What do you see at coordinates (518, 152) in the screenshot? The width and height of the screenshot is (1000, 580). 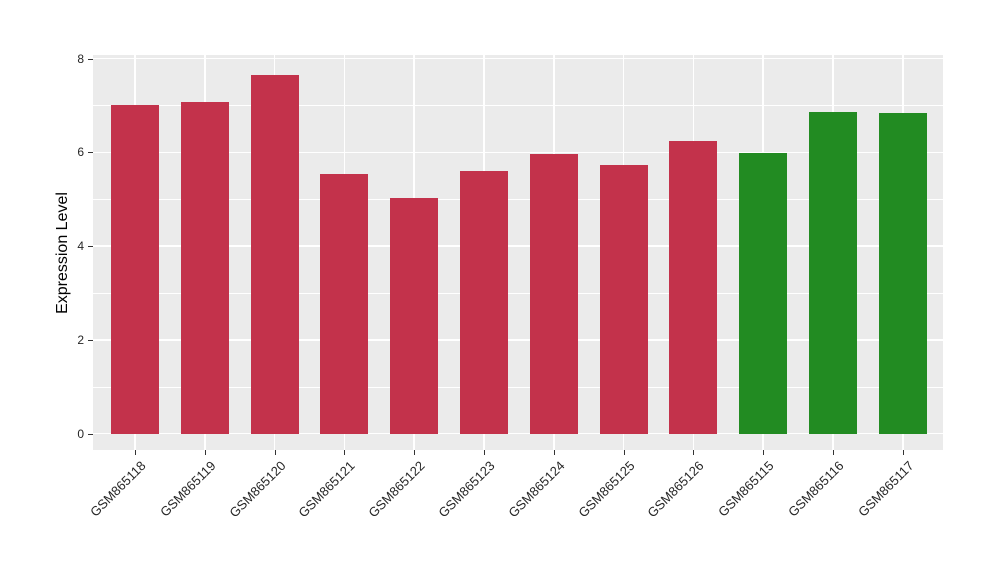 I see `gridline-major-y6` at bounding box center [518, 152].